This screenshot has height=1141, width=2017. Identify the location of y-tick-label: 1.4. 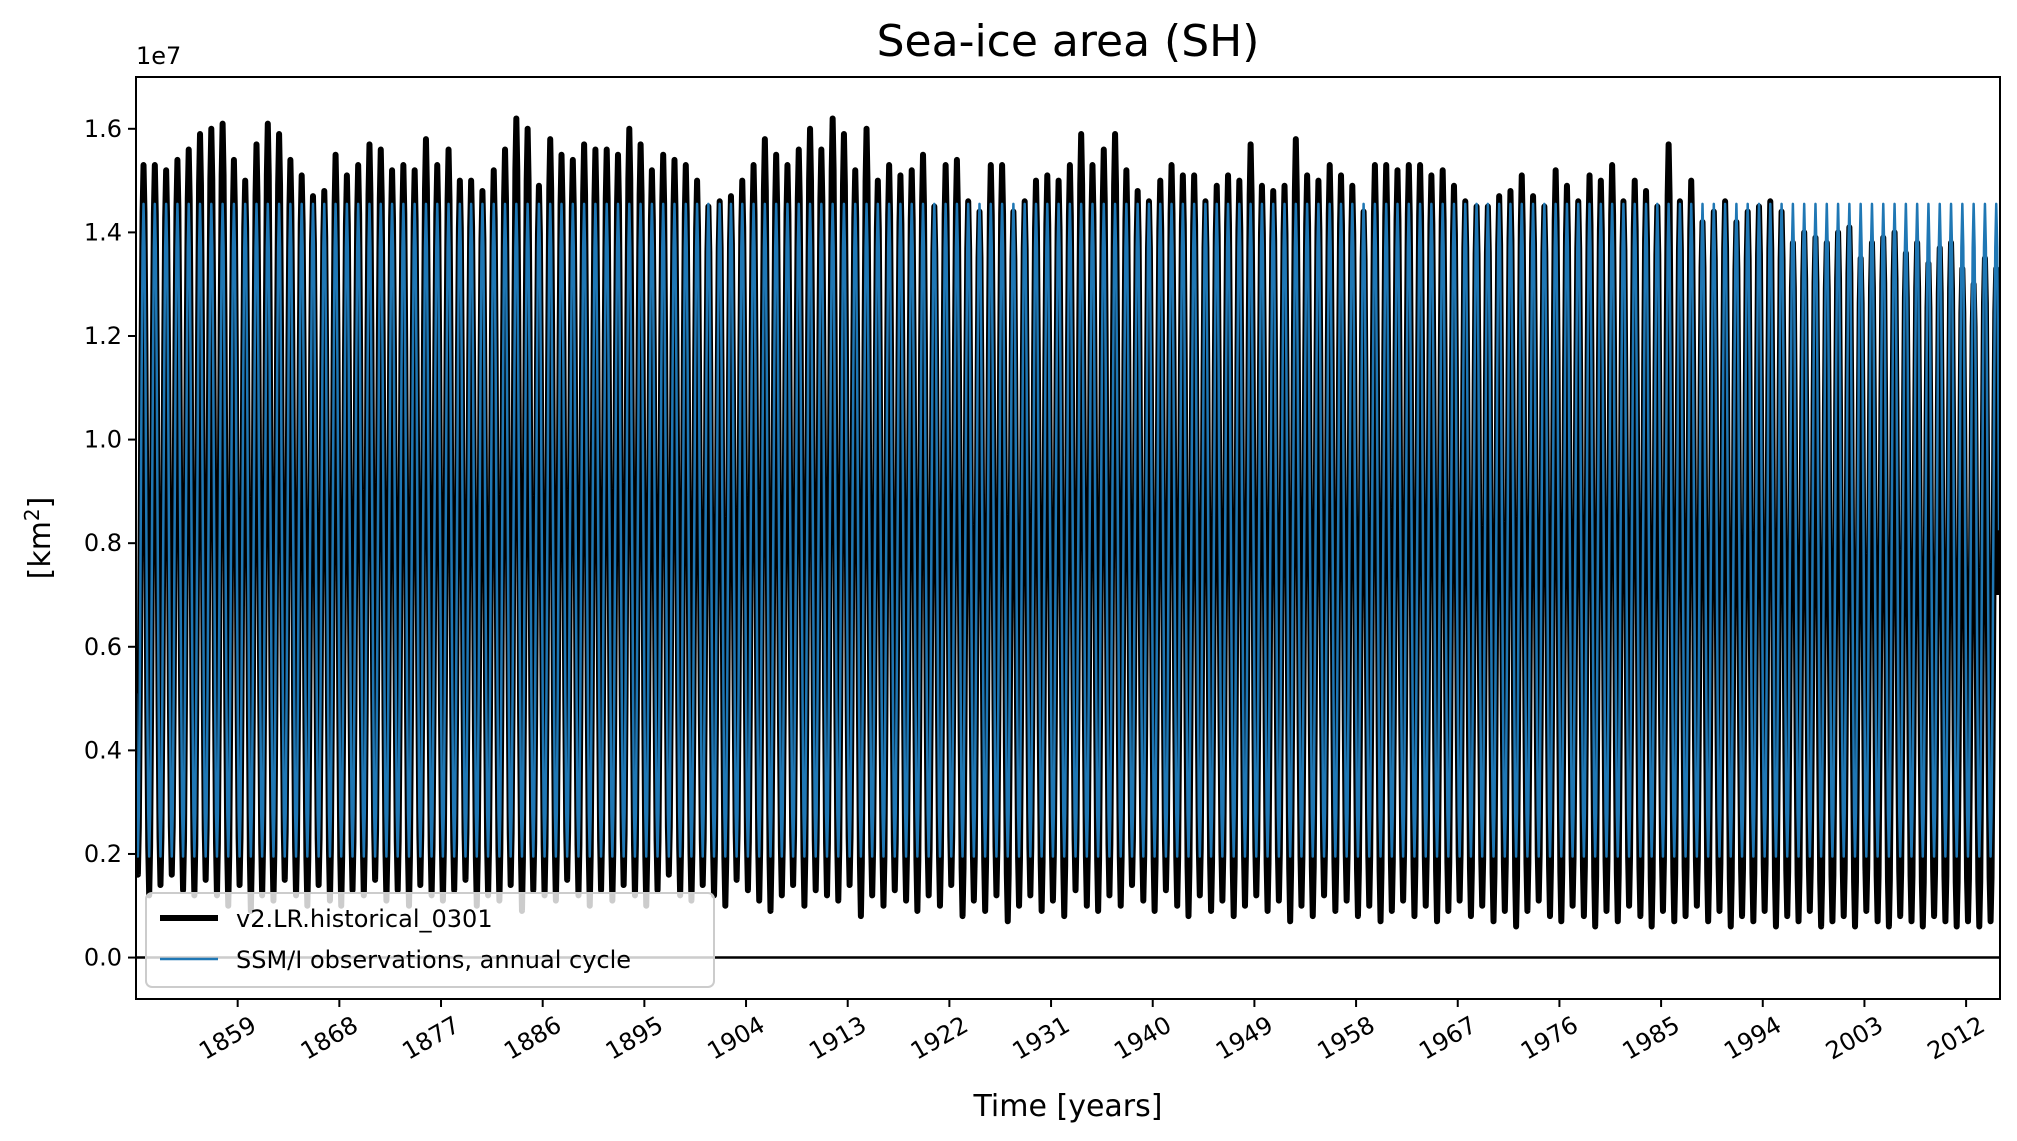
(103, 232).